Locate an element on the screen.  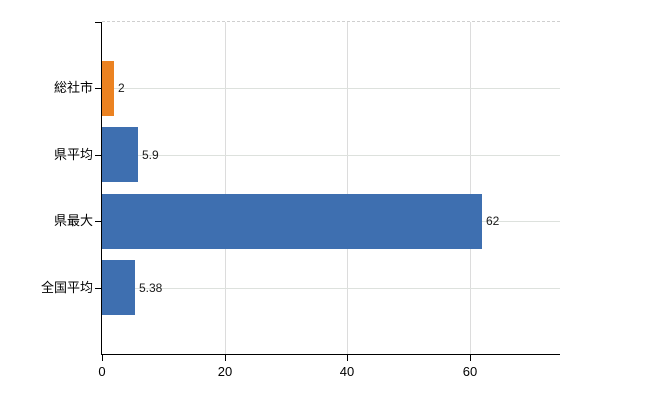
category-label: 全国平均 is located at coordinates (66, 287).